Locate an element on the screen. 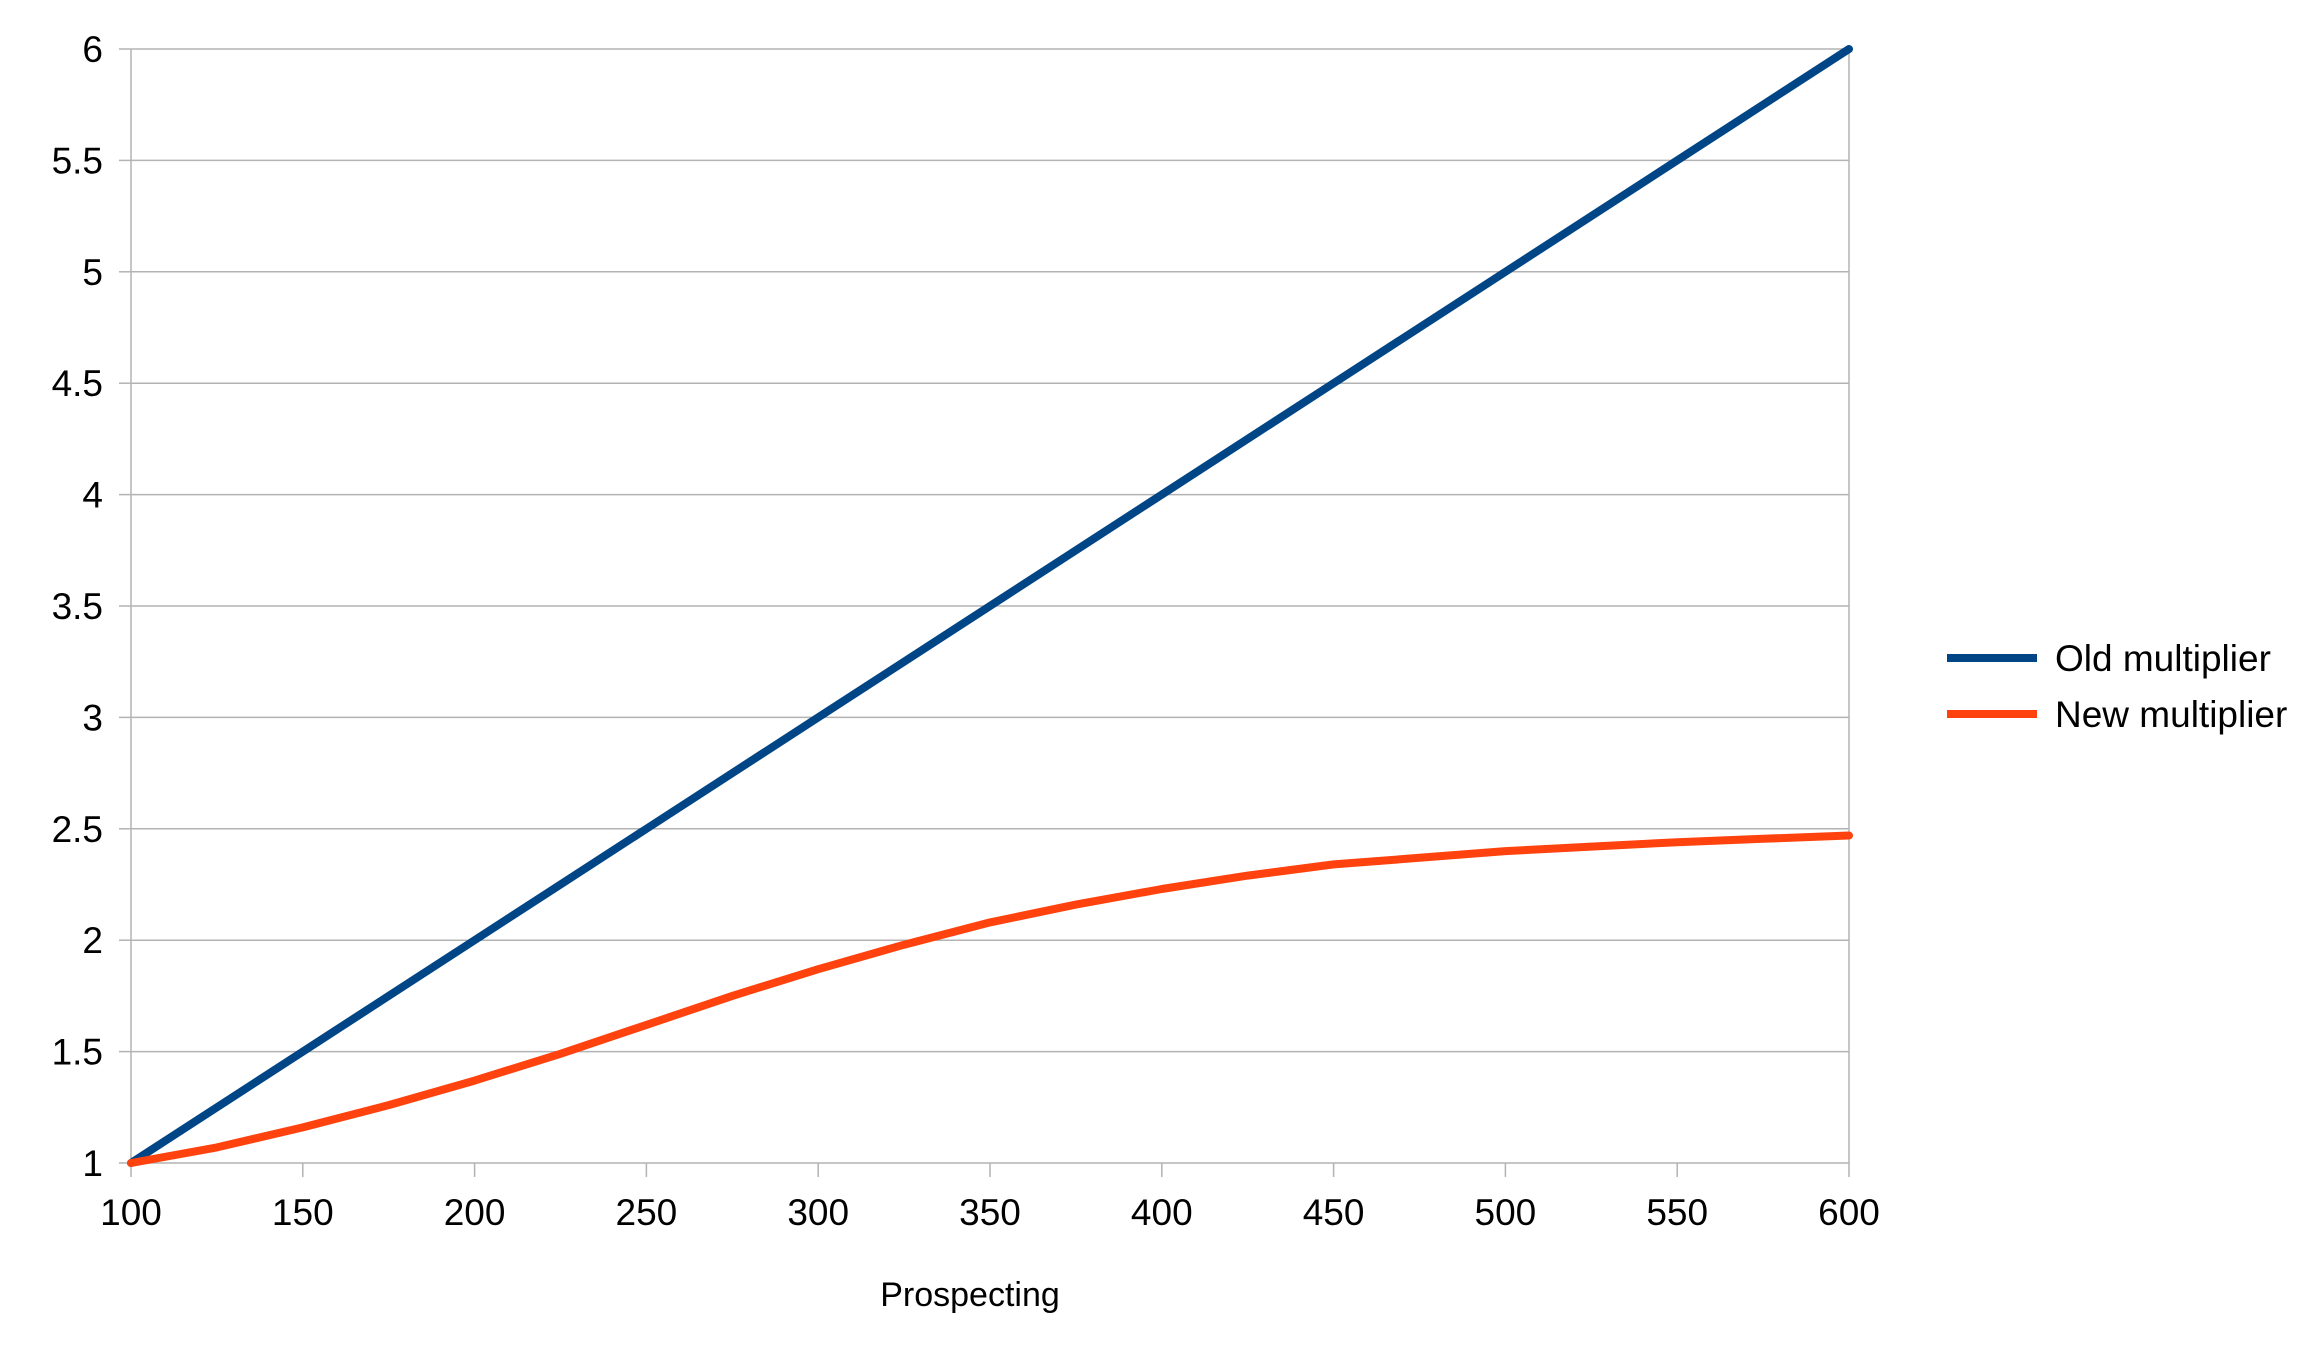 The height and width of the screenshot is (1364, 2312). x-tick-label: 150 is located at coordinates (303, 1212).